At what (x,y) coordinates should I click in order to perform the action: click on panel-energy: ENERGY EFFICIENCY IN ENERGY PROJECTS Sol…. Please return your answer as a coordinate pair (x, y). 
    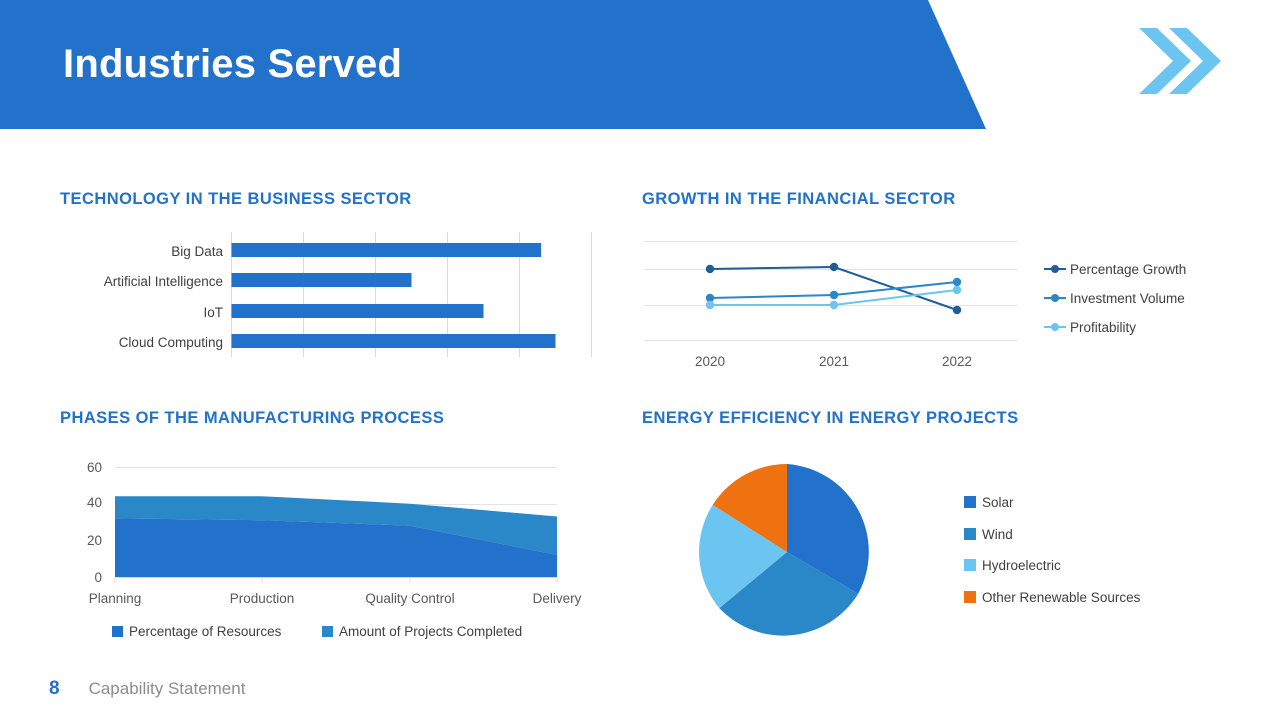
    Looking at the image, I should click on (942, 524).